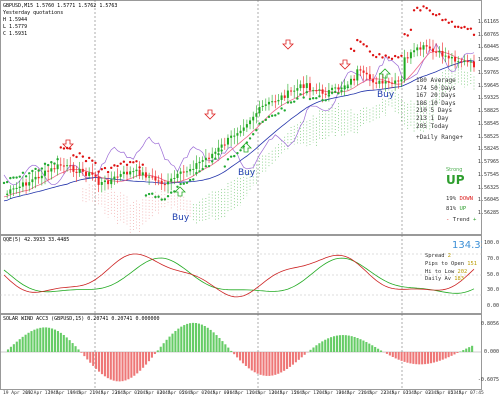 The image size is (500, 400). I want to click on axis-tick-label: 0.000, so click(491, 352).